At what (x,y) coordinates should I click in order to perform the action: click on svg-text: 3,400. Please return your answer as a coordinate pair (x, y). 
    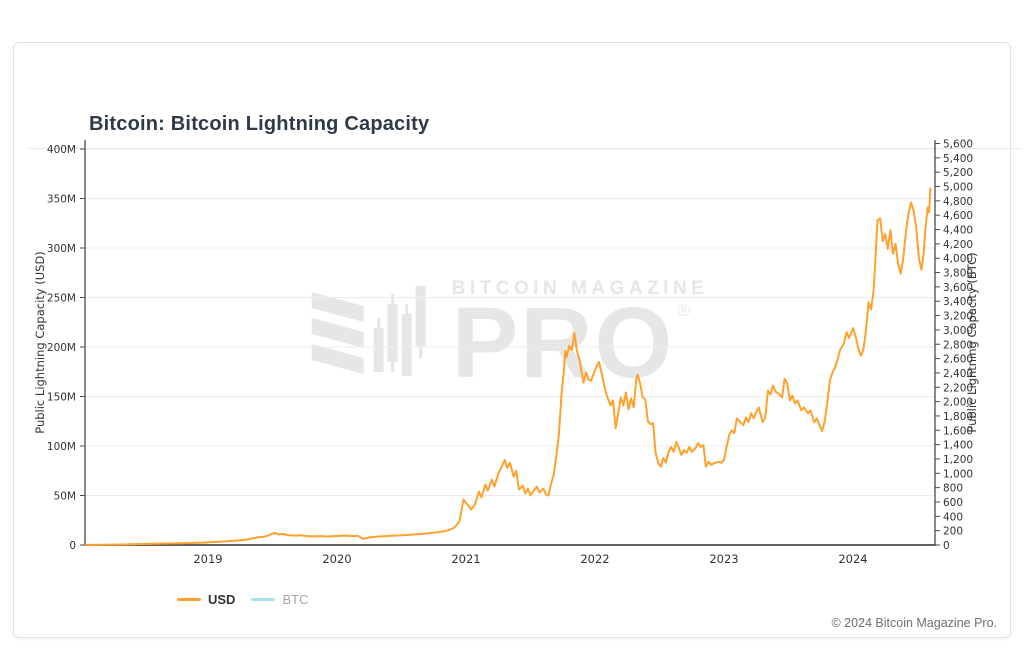
    Looking at the image, I should click on (958, 302).